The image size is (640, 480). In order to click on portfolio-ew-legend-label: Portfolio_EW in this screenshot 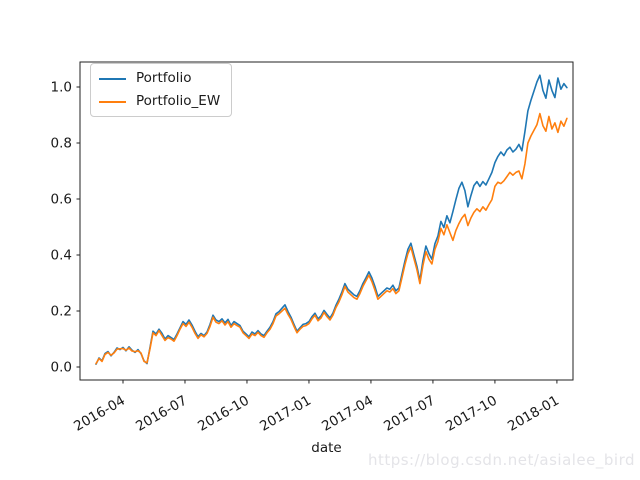, I will do `click(178, 100)`.